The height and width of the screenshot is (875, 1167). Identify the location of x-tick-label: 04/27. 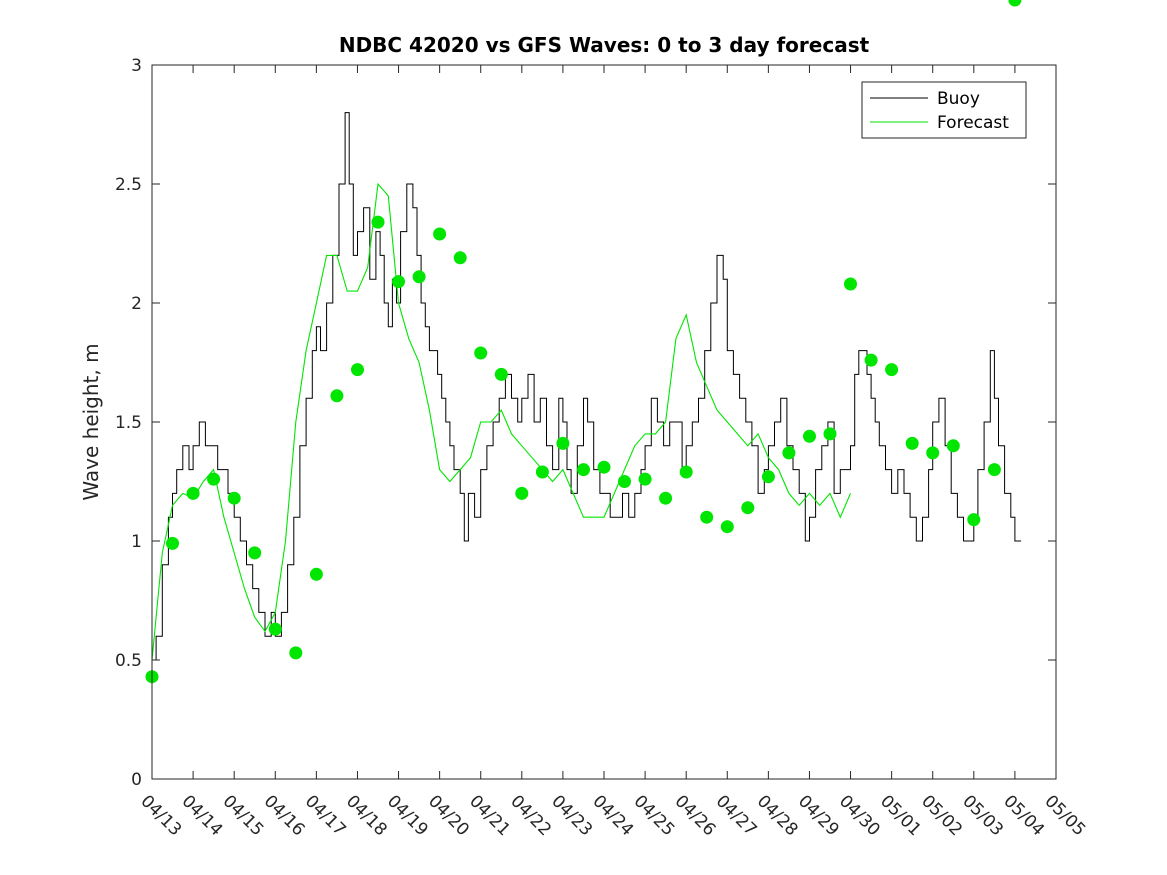
(736, 815).